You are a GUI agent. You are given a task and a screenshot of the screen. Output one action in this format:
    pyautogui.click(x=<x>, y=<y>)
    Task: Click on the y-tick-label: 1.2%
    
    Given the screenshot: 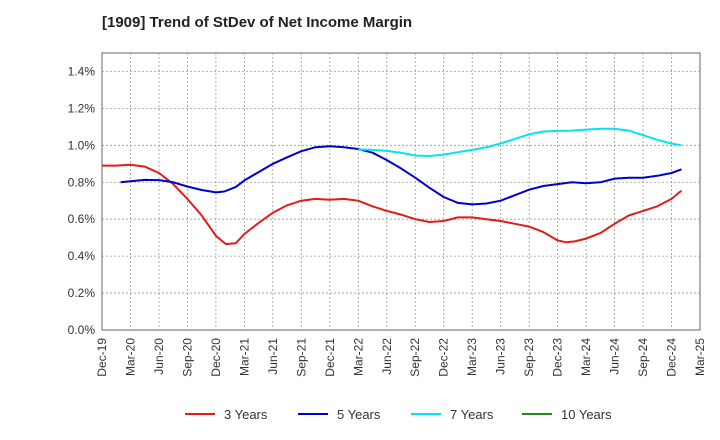 What is the action you would take?
    pyautogui.click(x=82, y=108)
    